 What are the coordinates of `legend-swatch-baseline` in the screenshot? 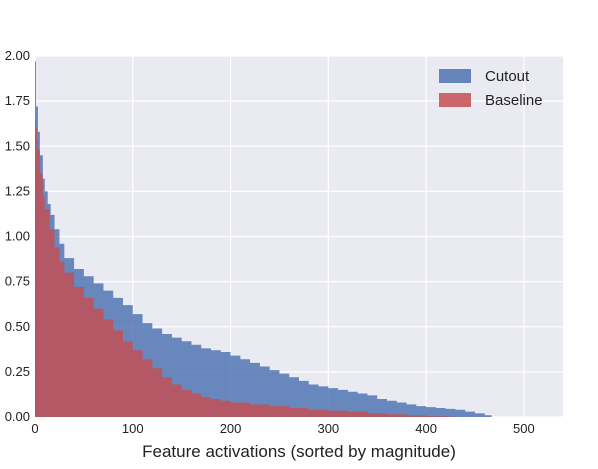 It's located at (455, 100).